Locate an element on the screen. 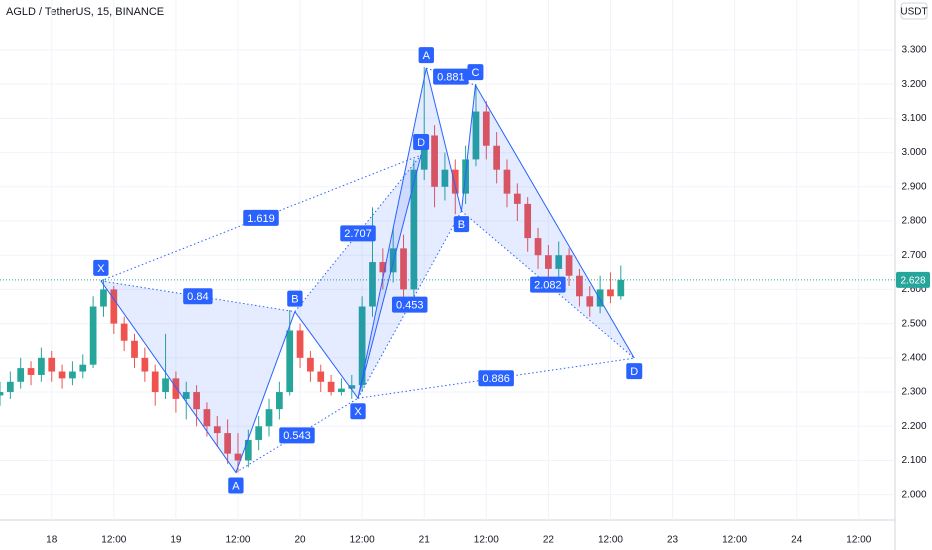 The width and height of the screenshot is (932, 550). ratio-label-text: 0.886 is located at coordinates (496, 379).